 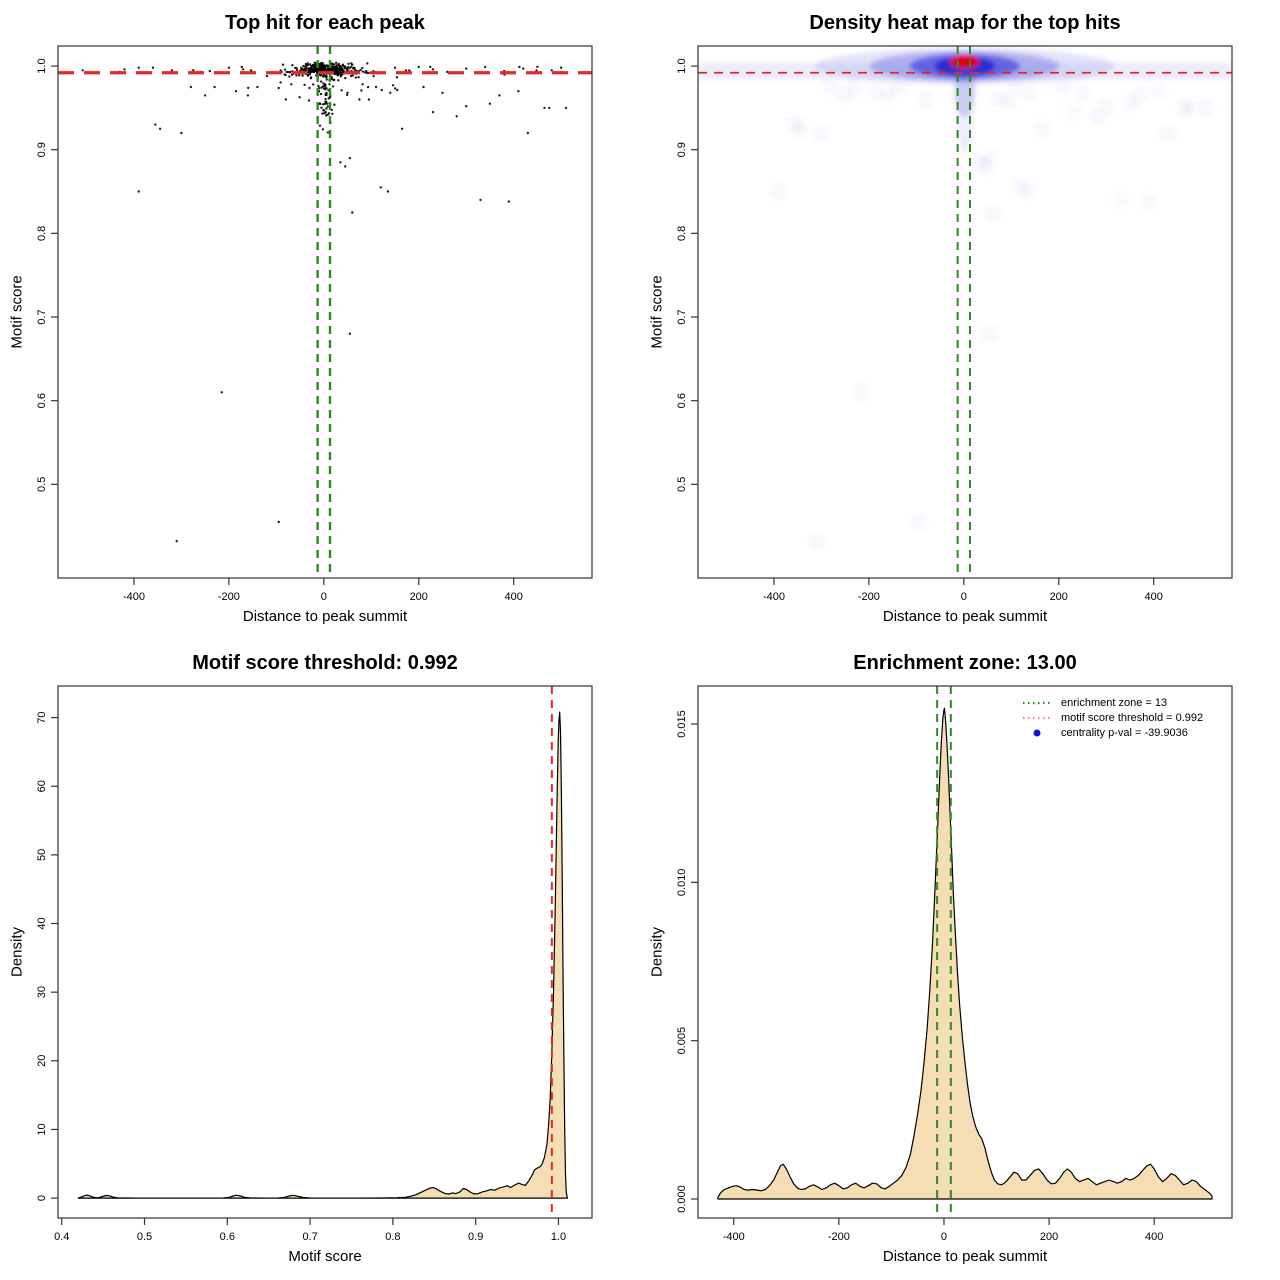 What do you see at coordinates (42, 855) in the screenshot?
I see `y-tick-label: 50` at bounding box center [42, 855].